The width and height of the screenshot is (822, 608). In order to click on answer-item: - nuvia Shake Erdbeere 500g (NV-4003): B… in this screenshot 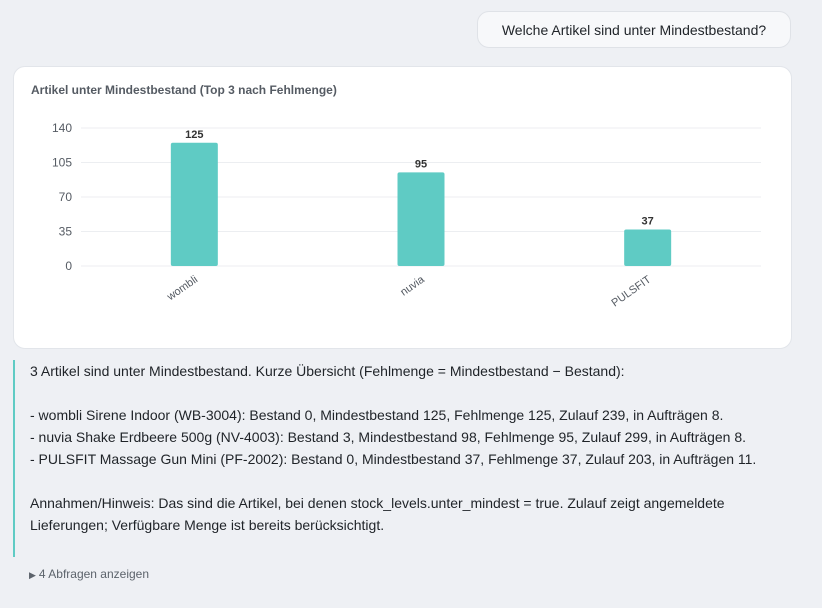, I will do `click(388, 437)`.